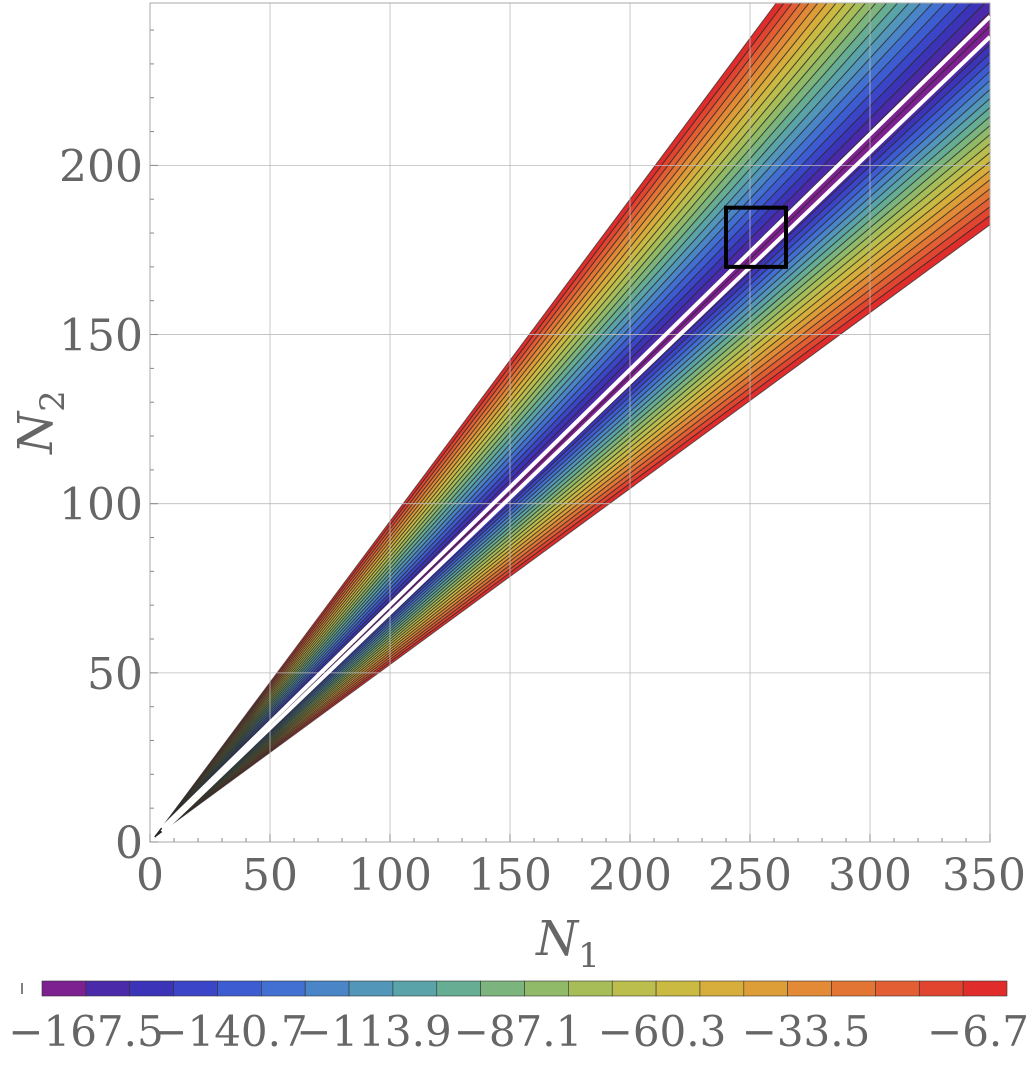 The height and width of the screenshot is (1066, 1034). What do you see at coordinates (567, 943) in the screenshot?
I see `x-axis-title: N1` at bounding box center [567, 943].